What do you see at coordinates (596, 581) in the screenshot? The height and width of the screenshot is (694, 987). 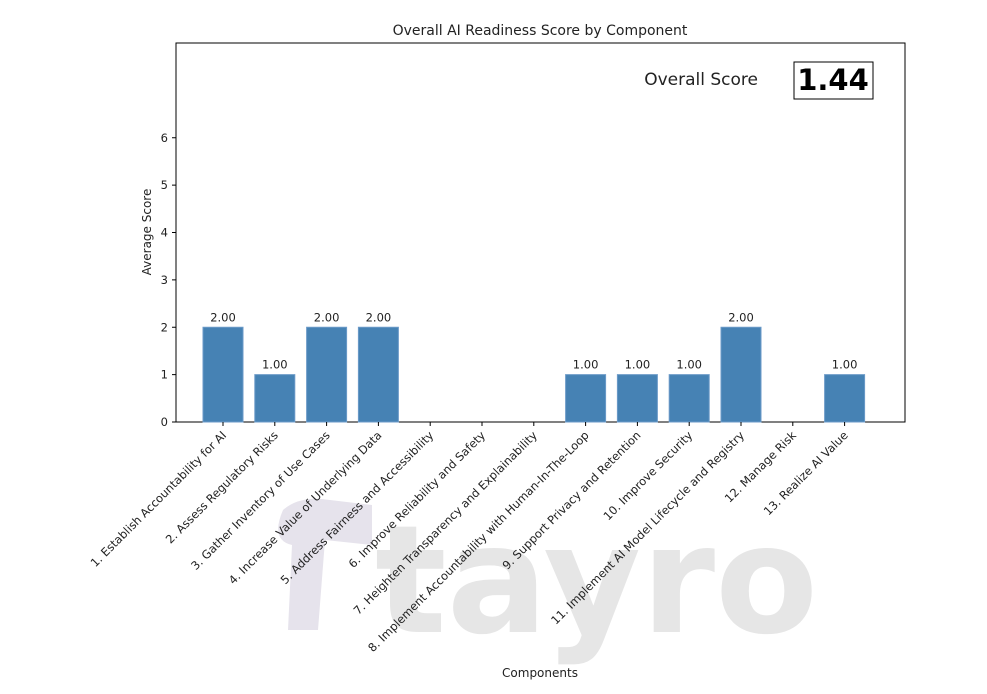 I see `watermark-text: tayro` at bounding box center [596, 581].